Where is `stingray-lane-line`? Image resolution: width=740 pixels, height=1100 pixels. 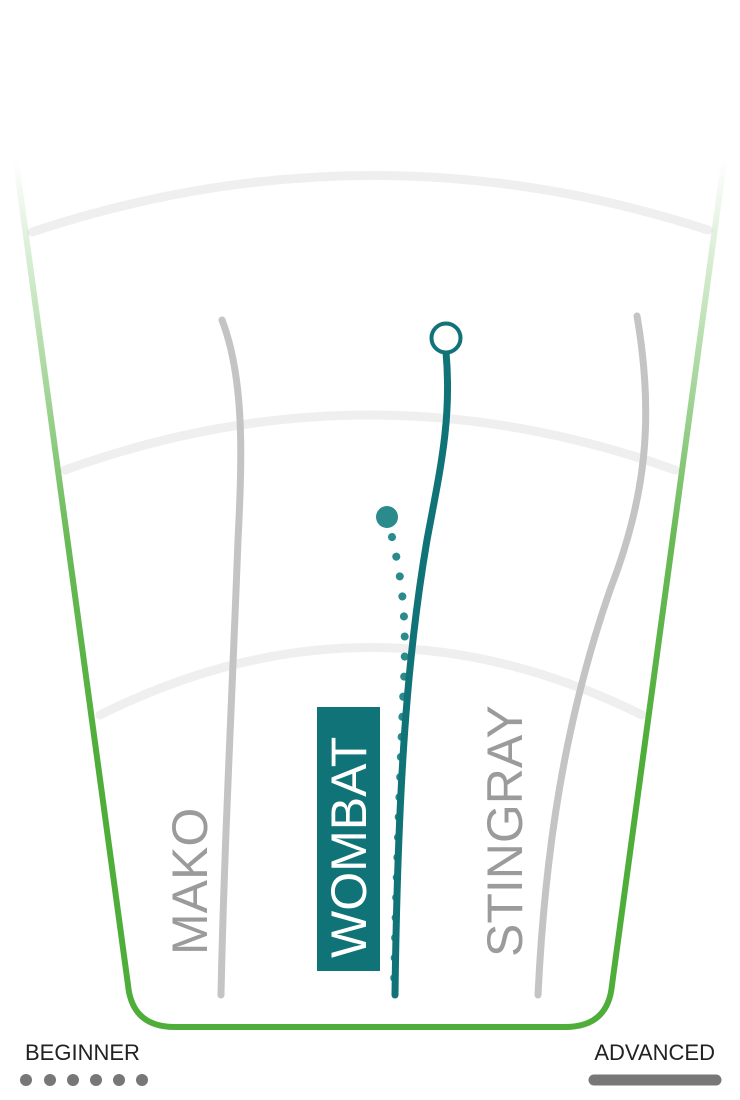 stingray-lane-line is located at coordinates (592, 655).